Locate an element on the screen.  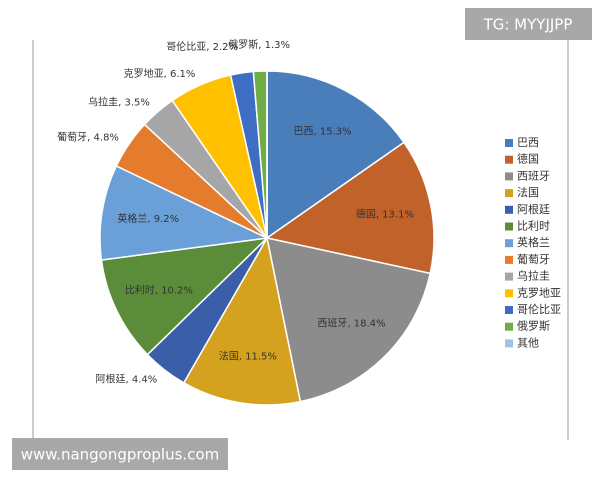
legend-label: 哥伦比亚 is located at coordinates (539, 309).